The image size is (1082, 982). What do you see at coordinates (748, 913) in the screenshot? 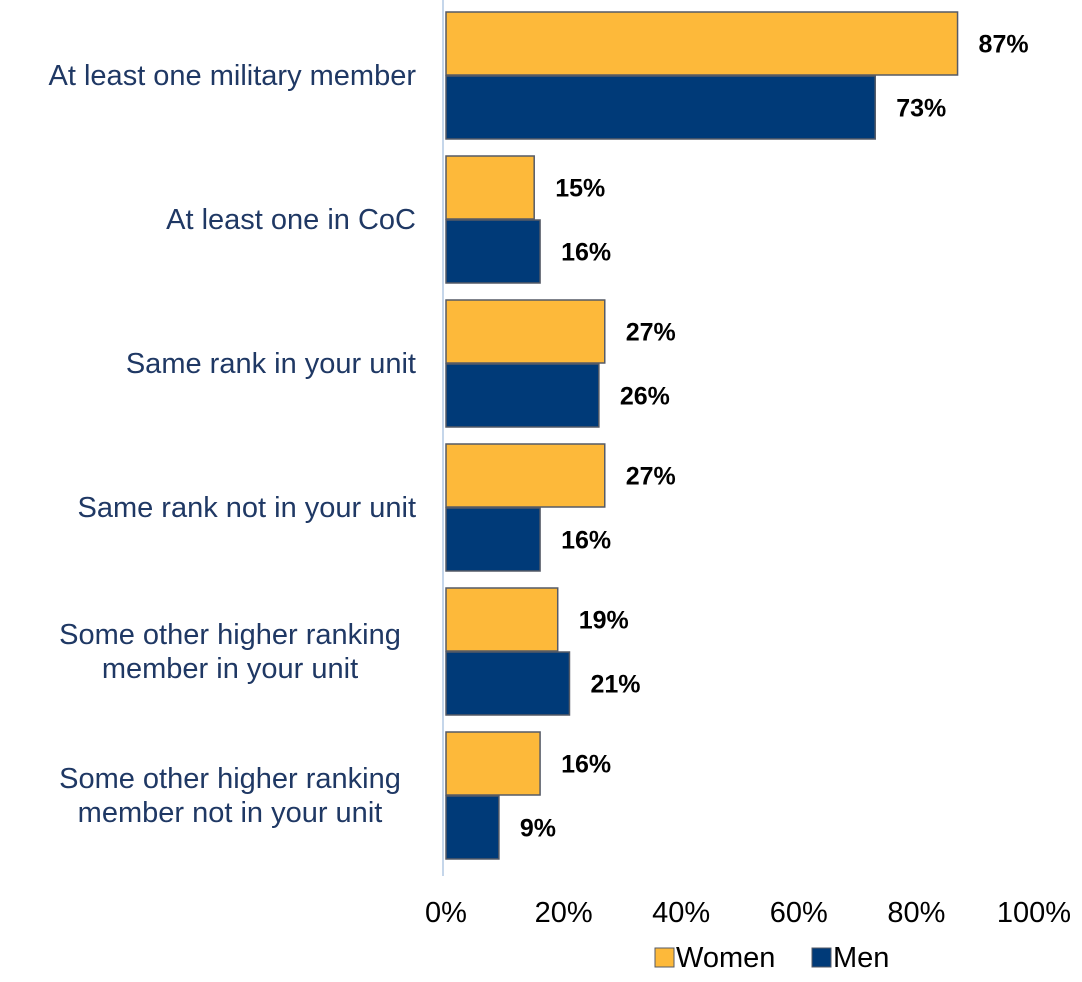
I see `x-axis-tick-labels: 0% 20% 40% 60% 80% 100%` at bounding box center [748, 913].